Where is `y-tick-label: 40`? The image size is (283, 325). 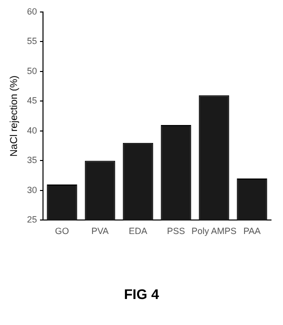 y-tick-label: 40 is located at coordinates (32, 130).